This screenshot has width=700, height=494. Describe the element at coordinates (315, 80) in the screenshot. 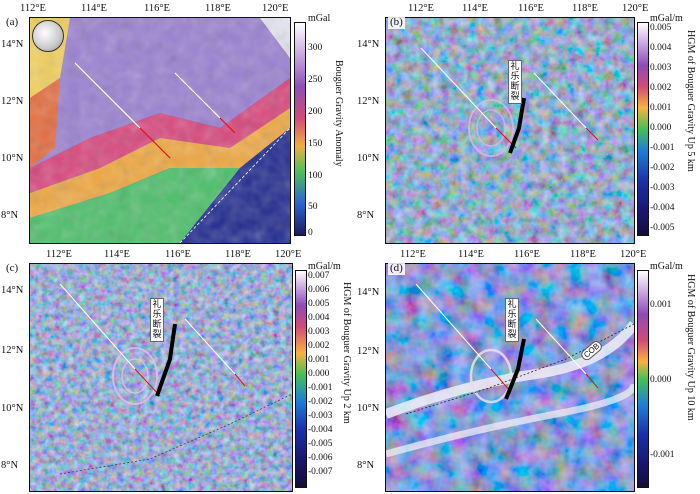

I see `colorbar-tick: 250` at that location.